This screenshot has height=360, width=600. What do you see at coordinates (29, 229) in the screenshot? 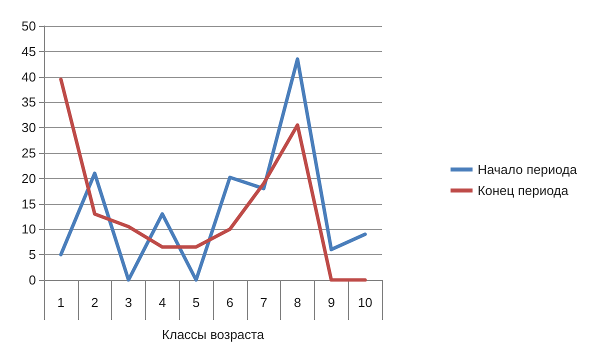
I see `y-tick-label: 10` at bounding box center [29, 229].